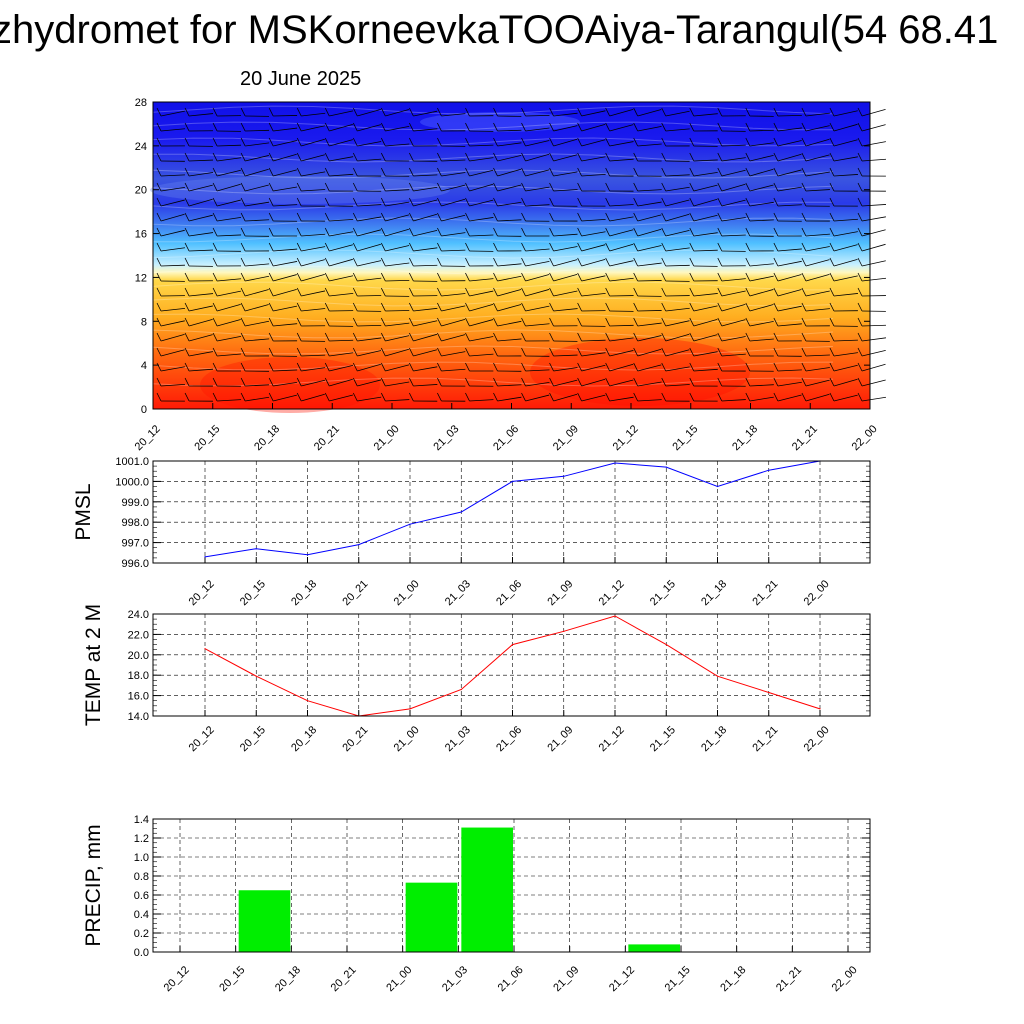 The width and height of the screenshot is (1024, 1024). Describe the element at coordinates (487, 889) in the screenshot. I see `precip-bar` at that location.